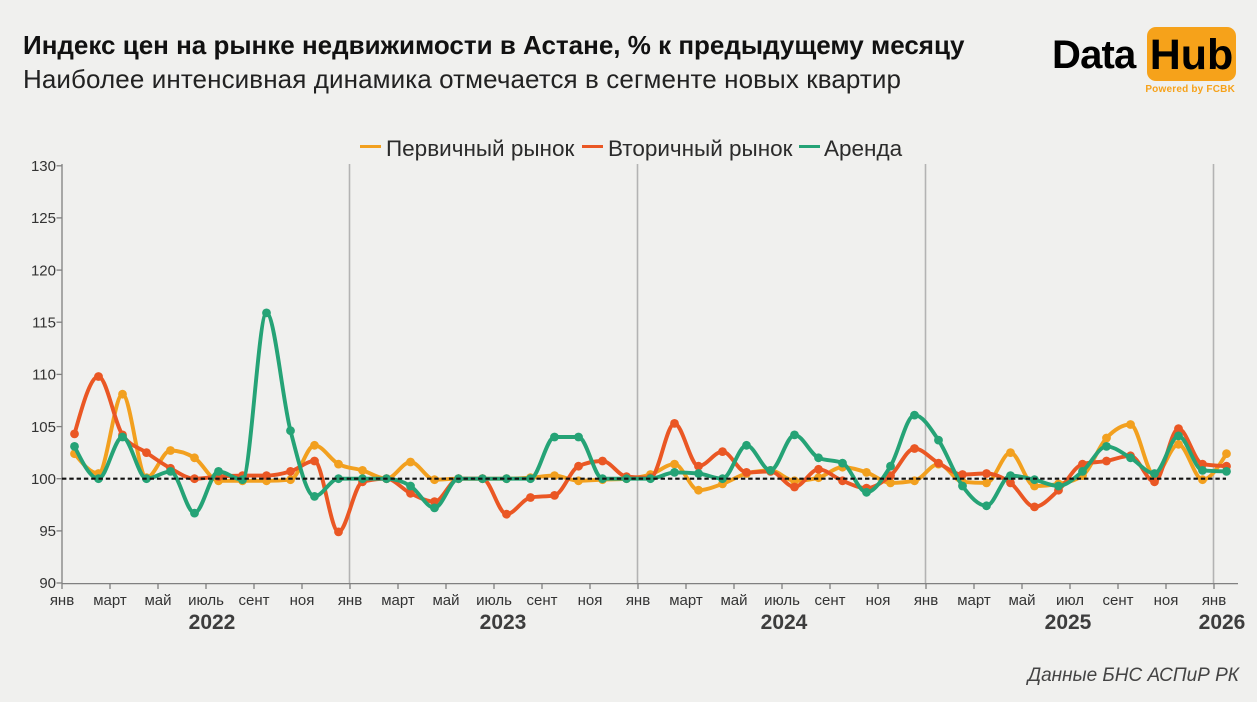 The image size is (1257, 702). What do you see at coordinates (43, 479) in the screenshot?
I see `svg-text: 100` at bounding box center [43, 479].